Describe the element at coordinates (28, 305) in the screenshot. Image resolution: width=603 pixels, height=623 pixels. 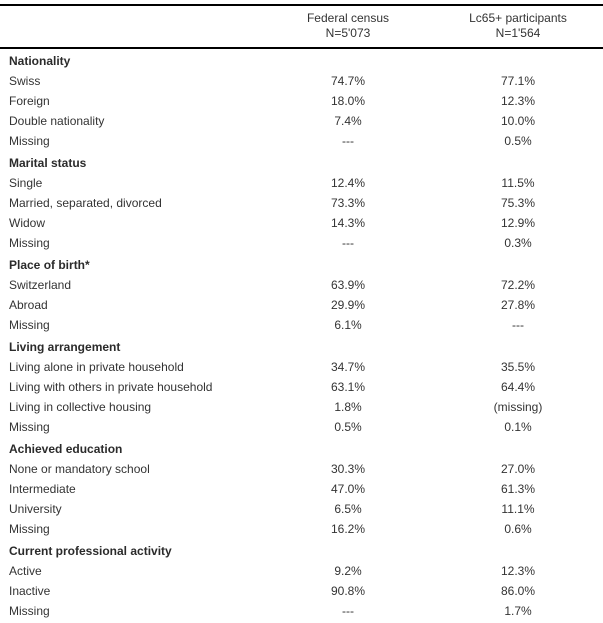
I see `row-label: Abroad` at that location.